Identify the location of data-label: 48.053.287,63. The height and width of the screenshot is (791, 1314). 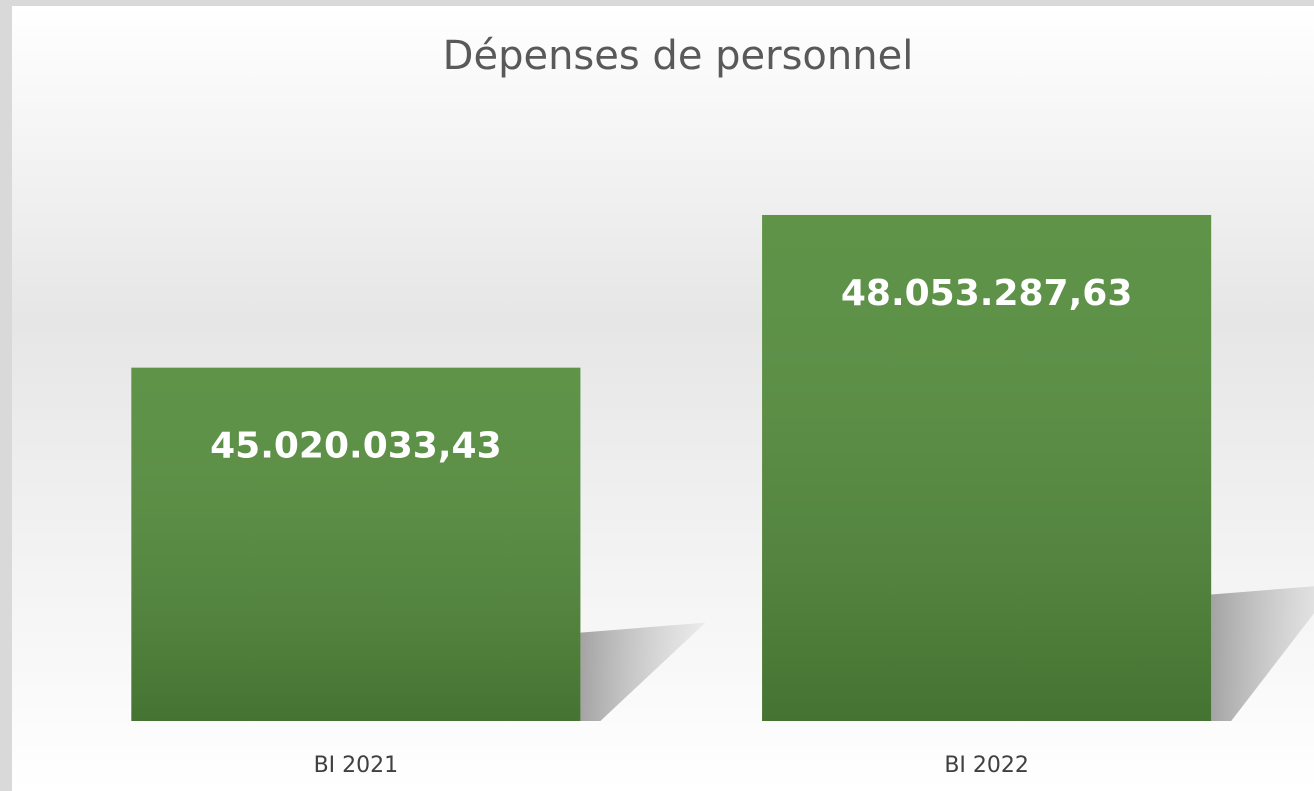
(987, 293).